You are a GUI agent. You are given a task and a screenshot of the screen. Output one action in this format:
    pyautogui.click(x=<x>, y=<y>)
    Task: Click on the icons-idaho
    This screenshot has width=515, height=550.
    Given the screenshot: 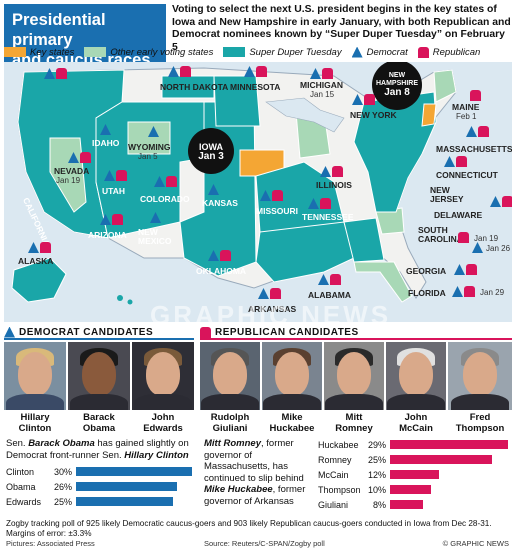 What is the action you would take?
    pyautogui.click(x=105, y=129)
    